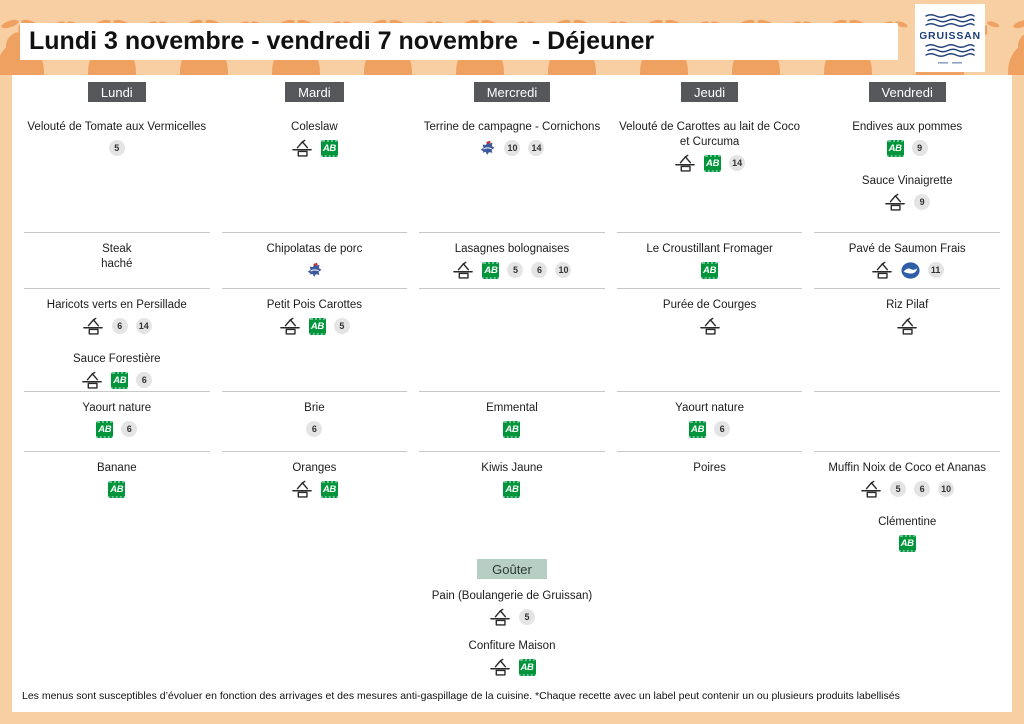 This screenshot has height=724, width=1024. What do you see at coordinates (910, 270) in the screenshot?
I see `msc-fish-icon` at bounding box center [910, 270].